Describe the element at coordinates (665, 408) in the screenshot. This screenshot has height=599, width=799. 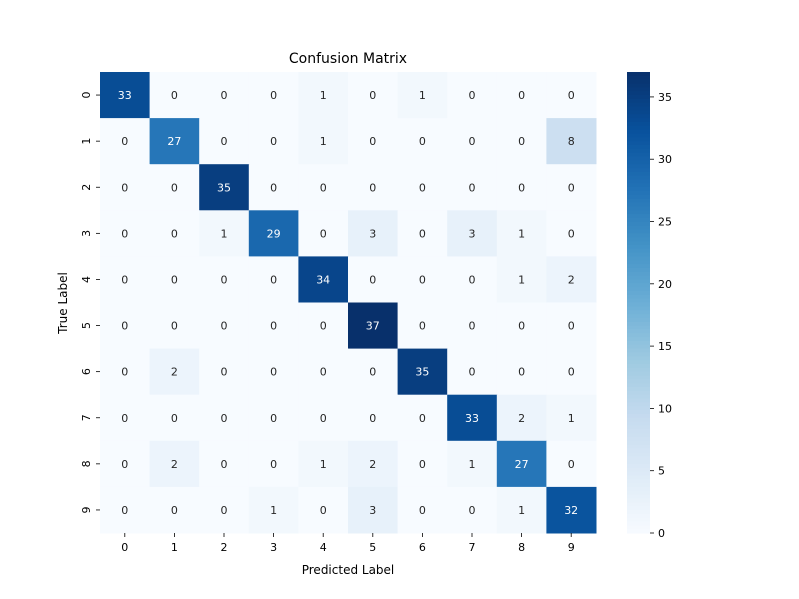
I see `colorbar-tick-label: 10` at that location.